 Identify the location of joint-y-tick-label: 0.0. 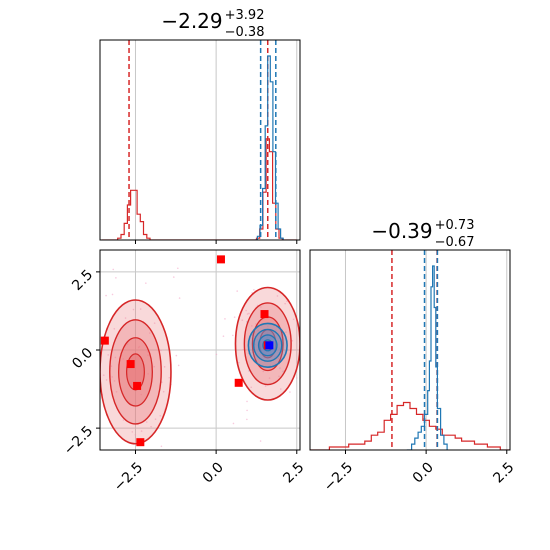
(82, 358).